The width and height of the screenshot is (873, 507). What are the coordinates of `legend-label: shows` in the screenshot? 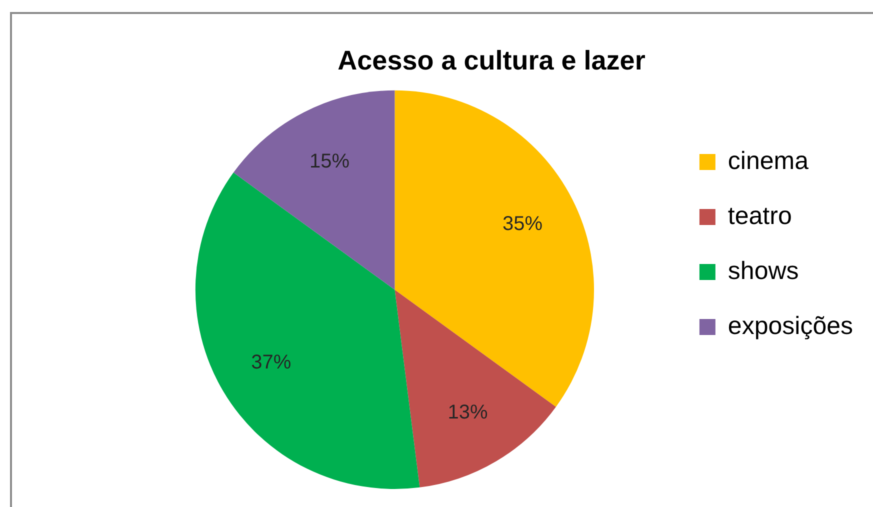 It's located at (763, 270).